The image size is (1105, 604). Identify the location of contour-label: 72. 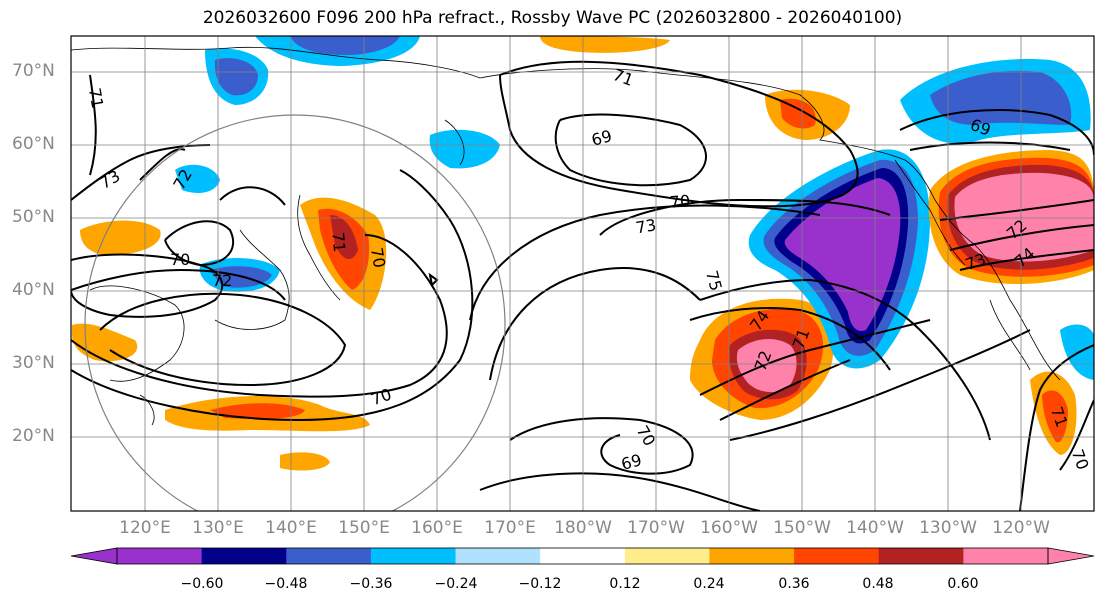
(222, 280).